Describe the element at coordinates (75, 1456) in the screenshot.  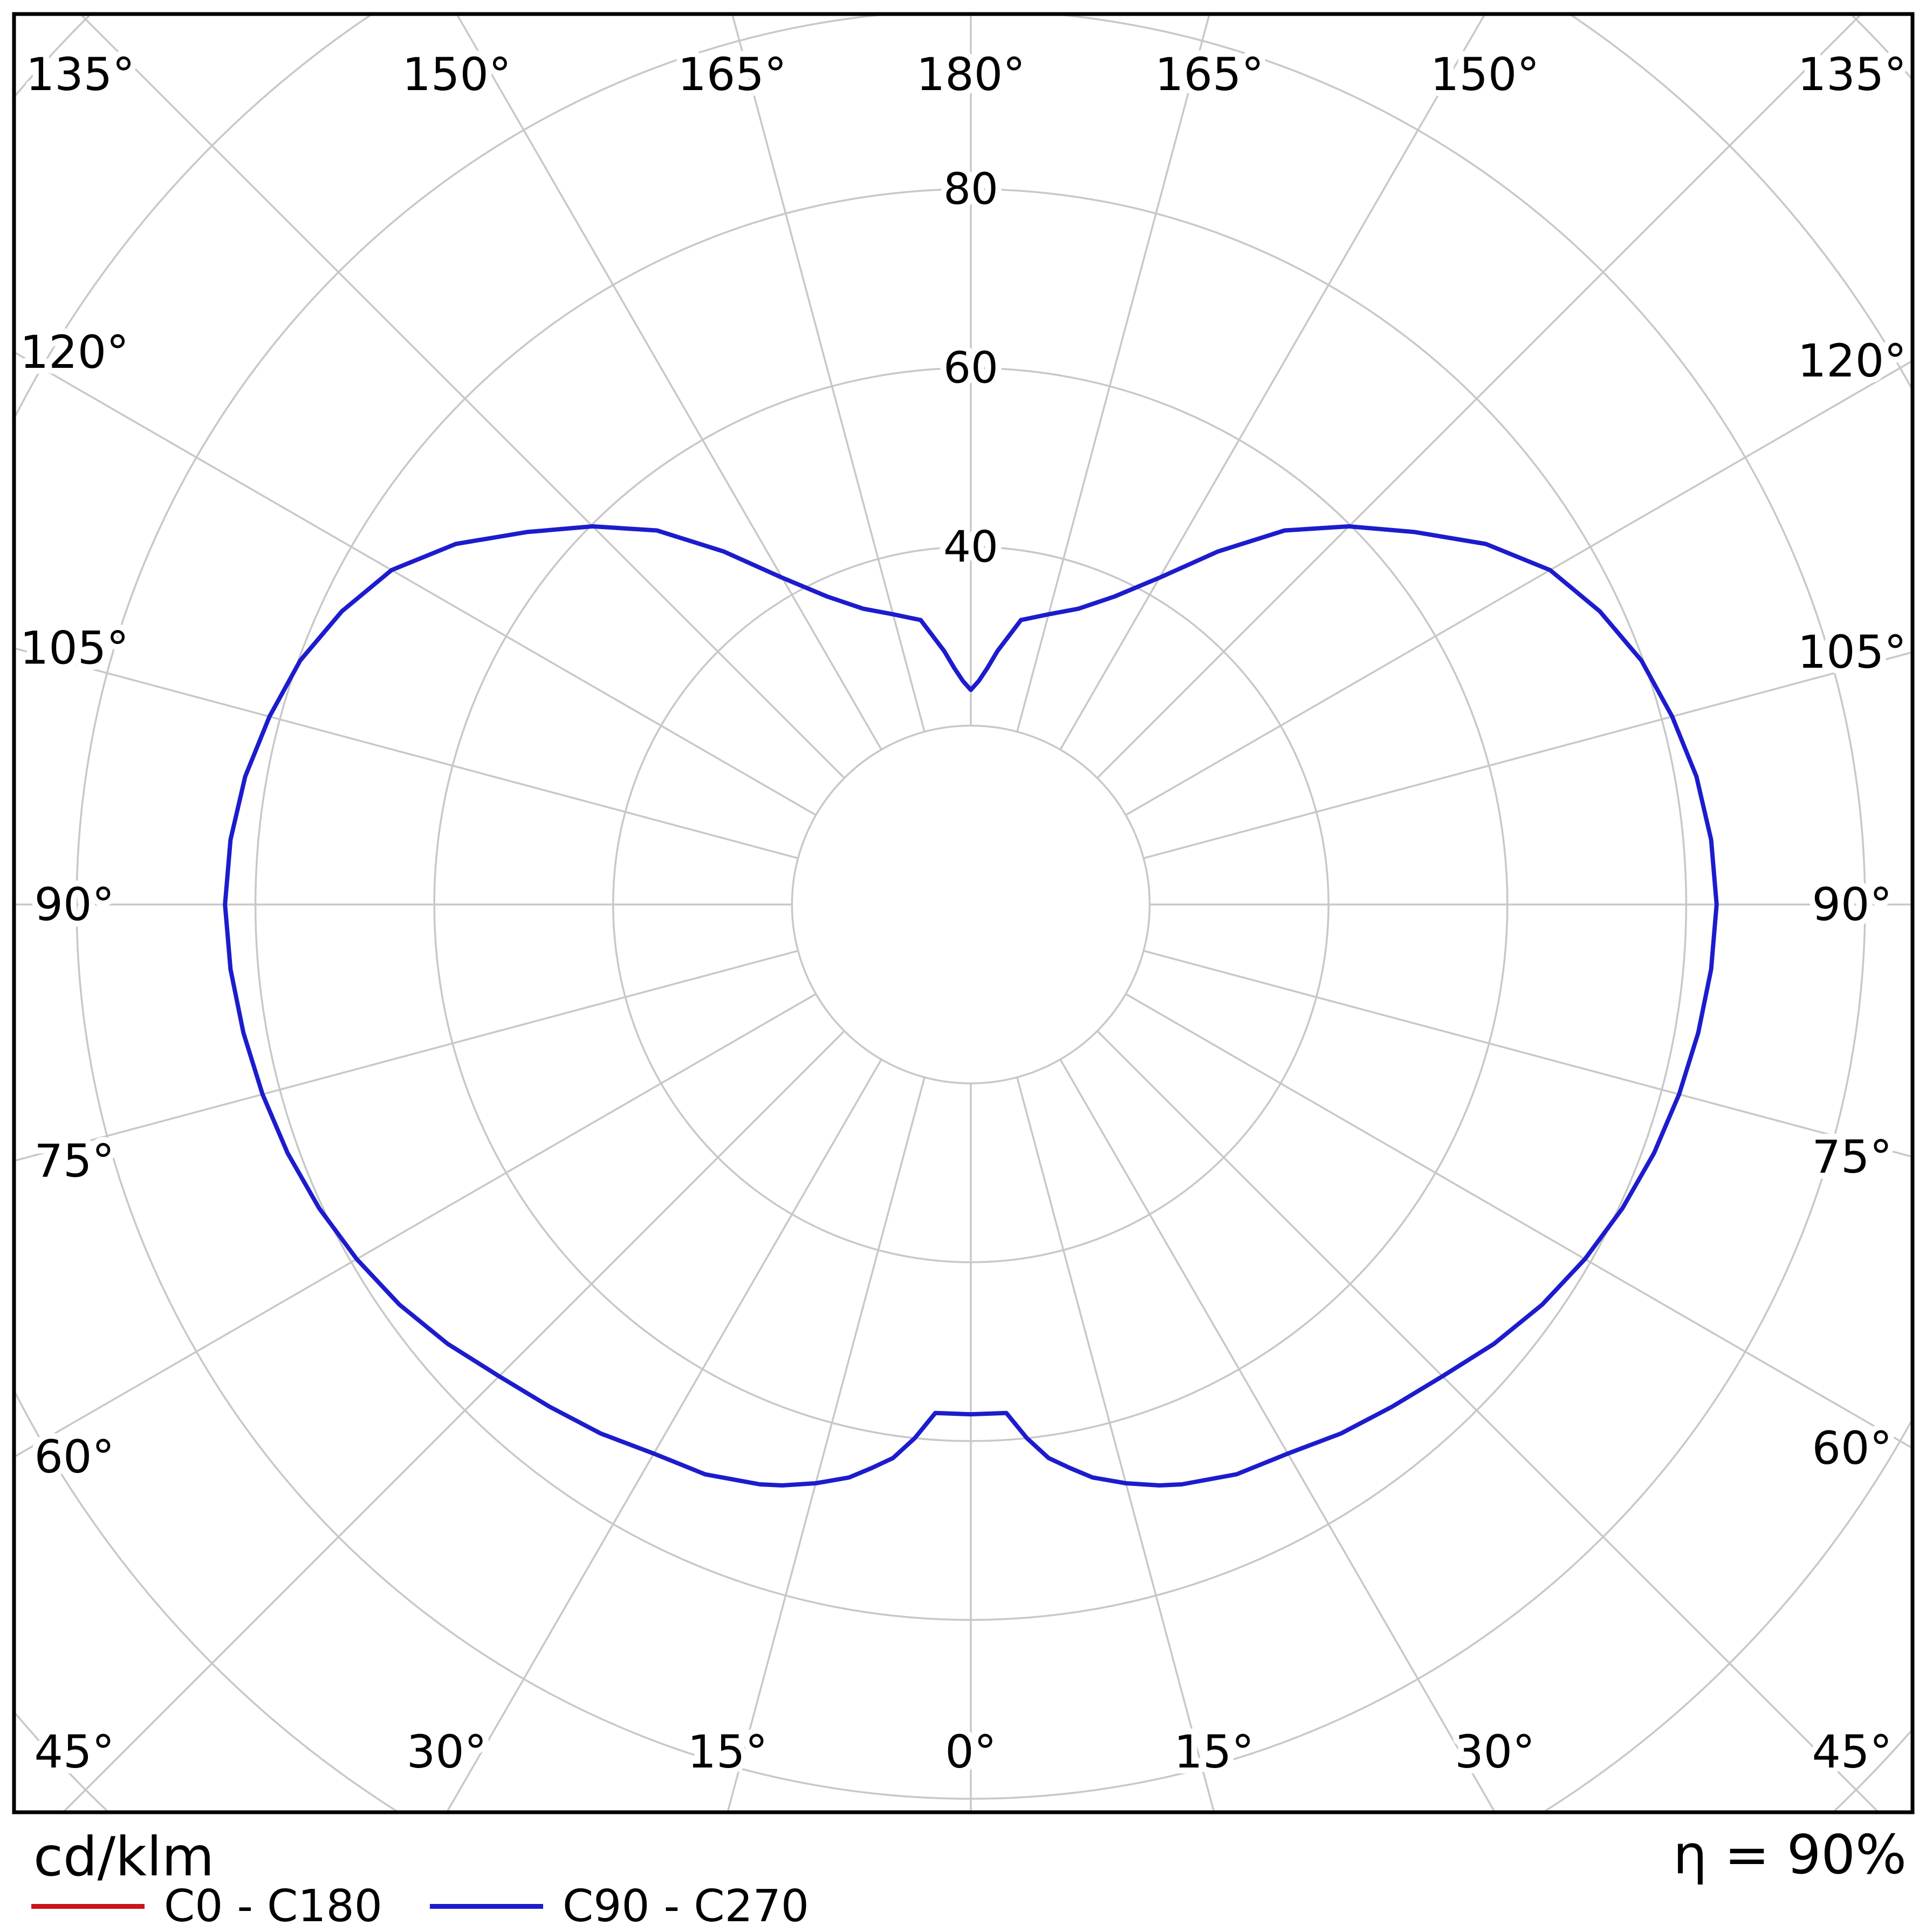
I see `angle-label-60-left: 60°` at that location.